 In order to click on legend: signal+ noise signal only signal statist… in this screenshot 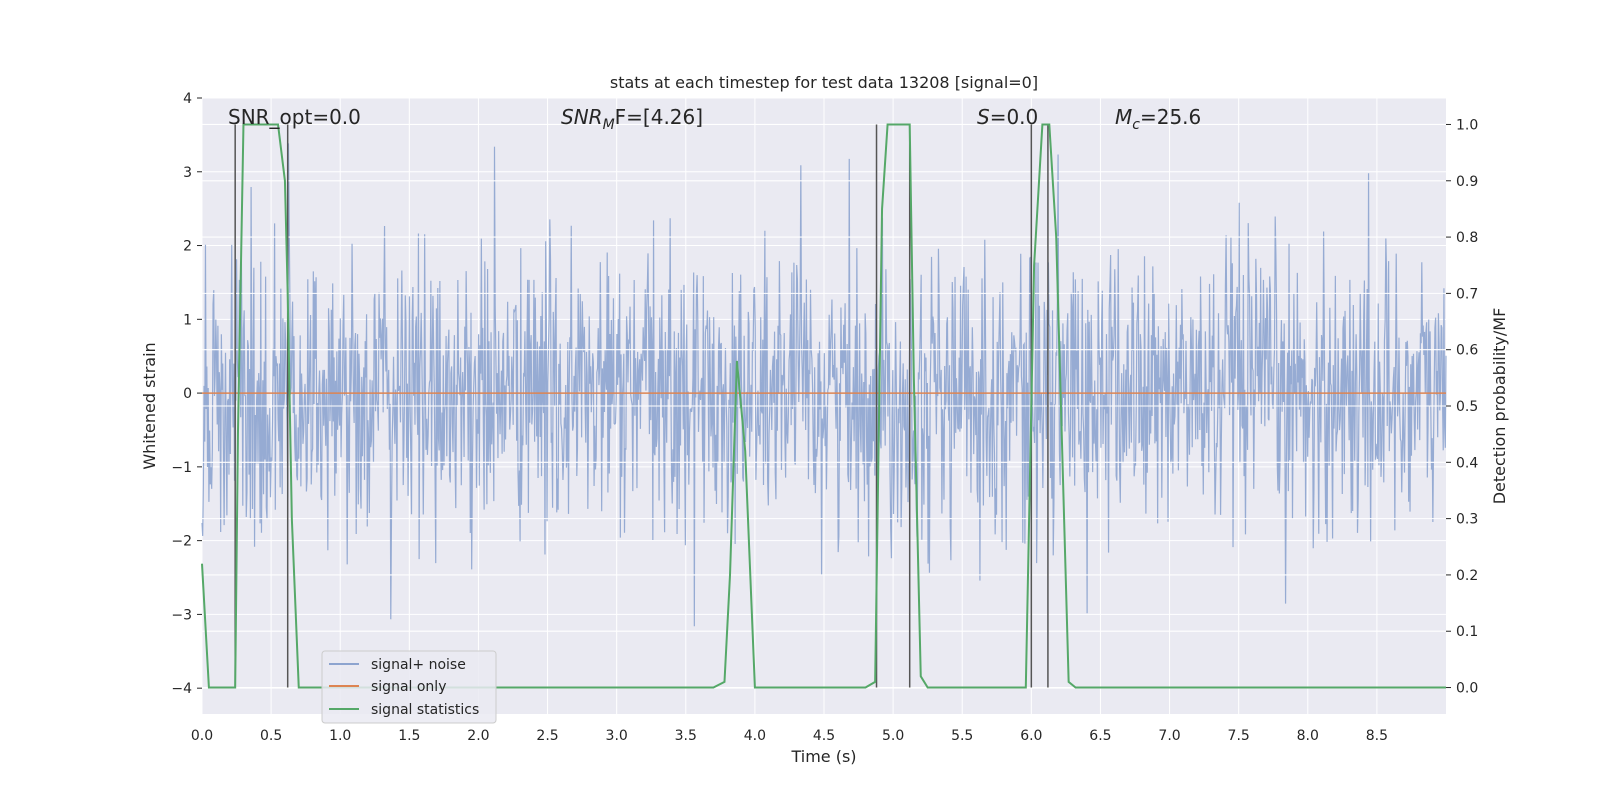, I will do `click(409, 687)`.